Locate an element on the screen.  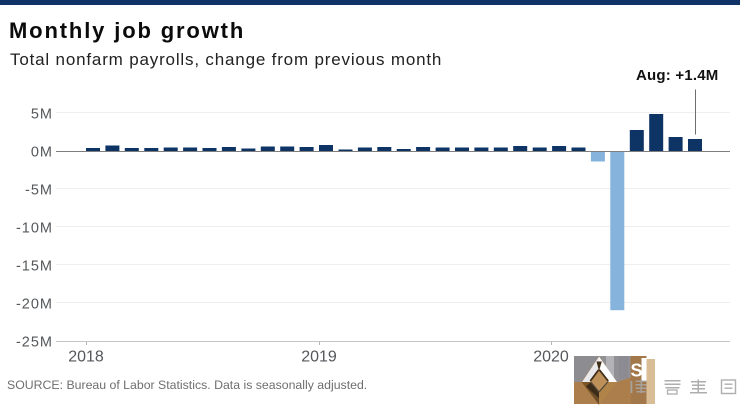
svg-text: 2019 is located at coordinates (319, 357).